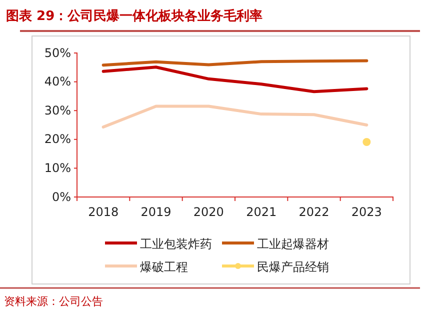 The width and height of the screenshot is (427, 323). I want to click on y-tick-label: 40%, so click(57, 81).